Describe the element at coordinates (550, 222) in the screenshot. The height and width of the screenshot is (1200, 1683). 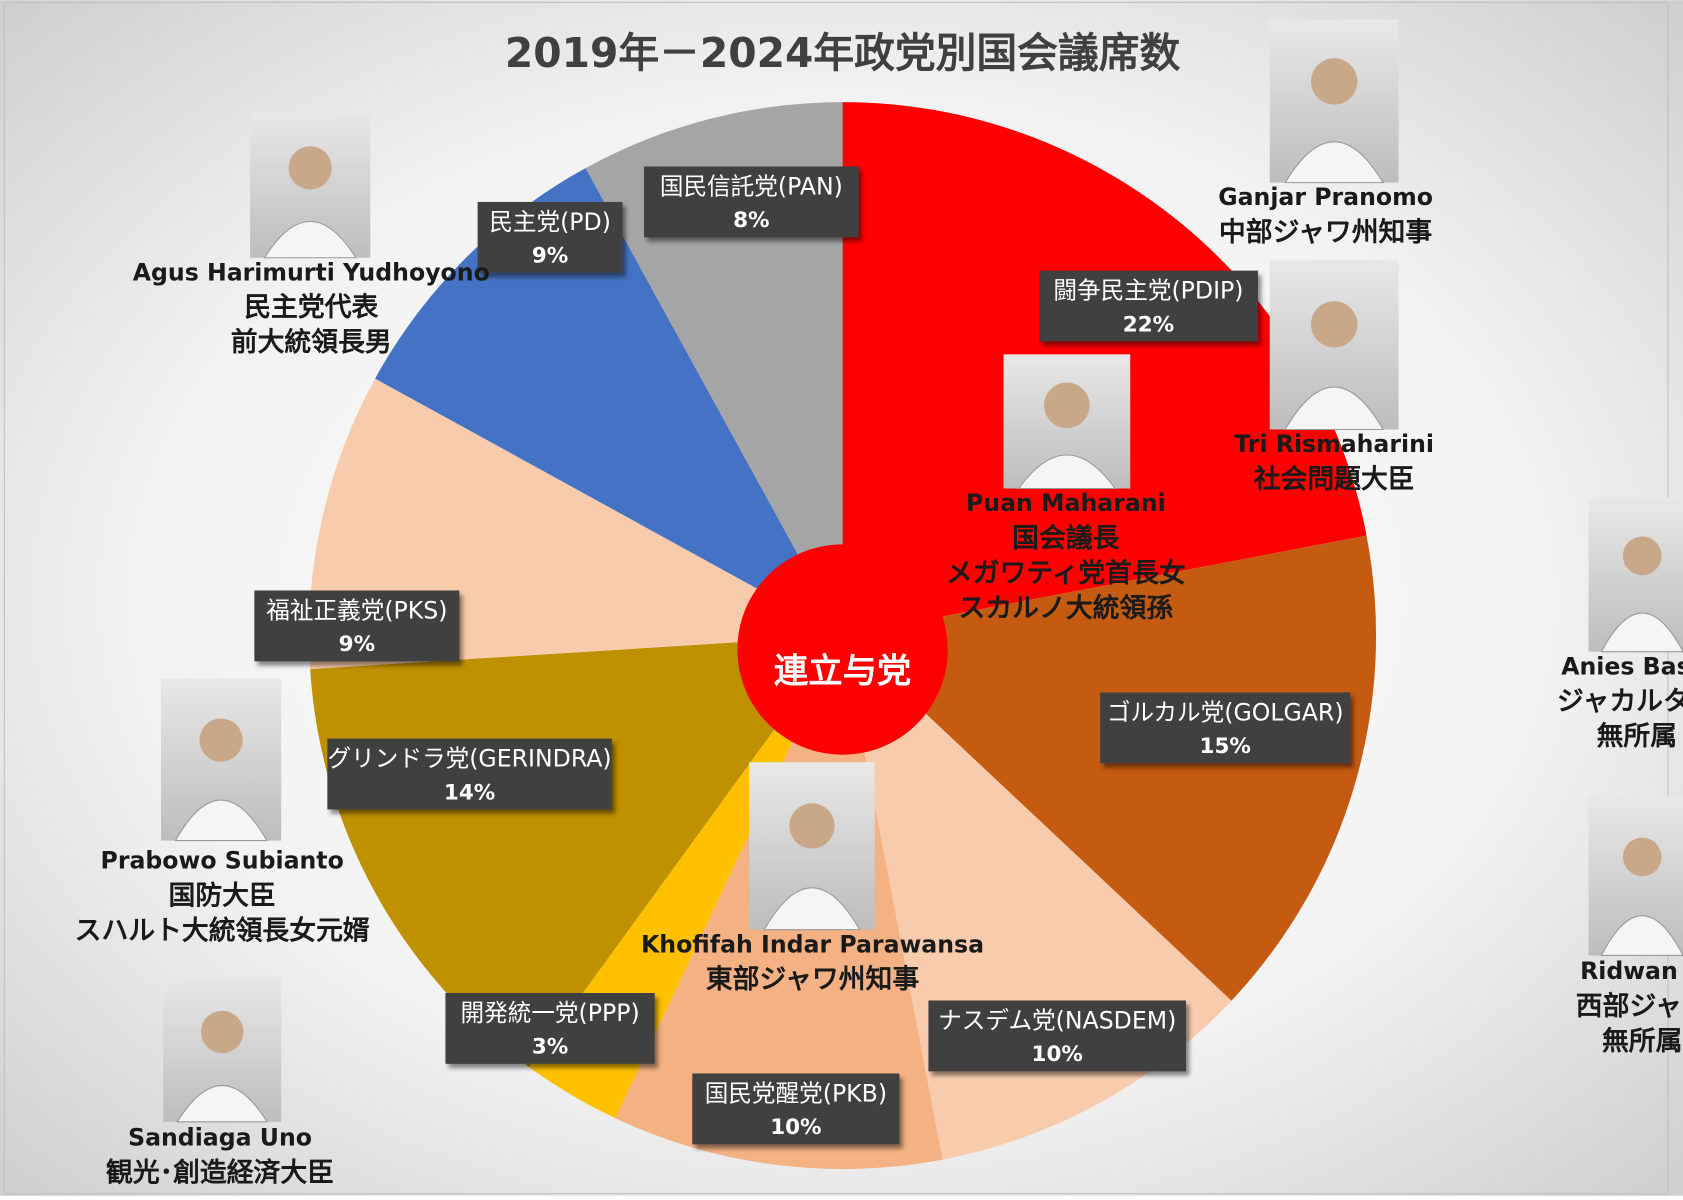
I see `category-label: 民主党(PD)` at that location.